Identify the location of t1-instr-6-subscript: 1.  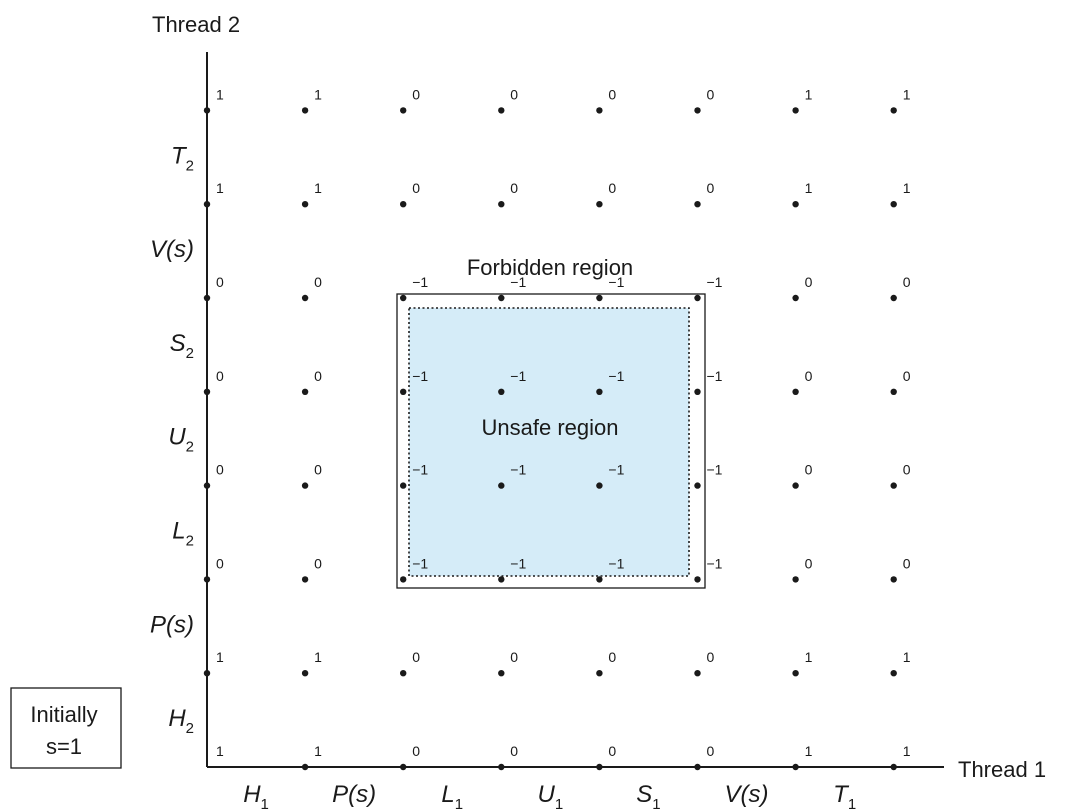
(852, 802).